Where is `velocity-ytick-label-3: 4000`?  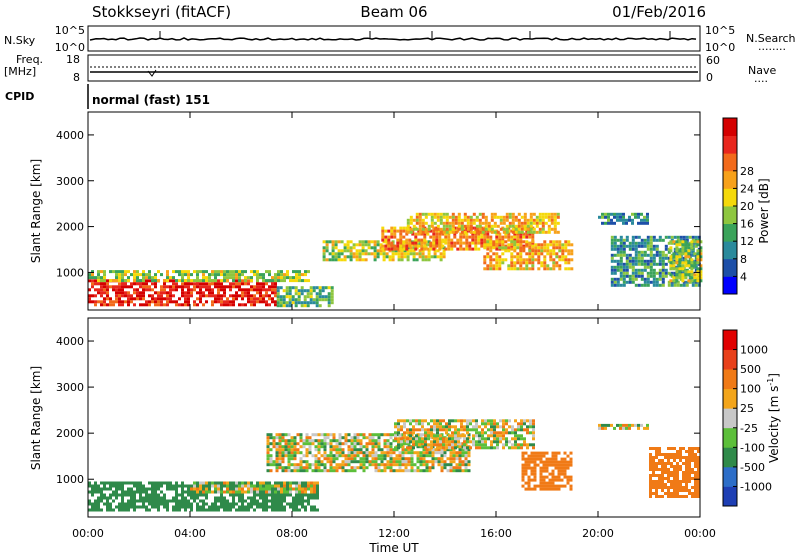 velocity-ytick-label-3: 4000 is located at coordinates (70, 341).